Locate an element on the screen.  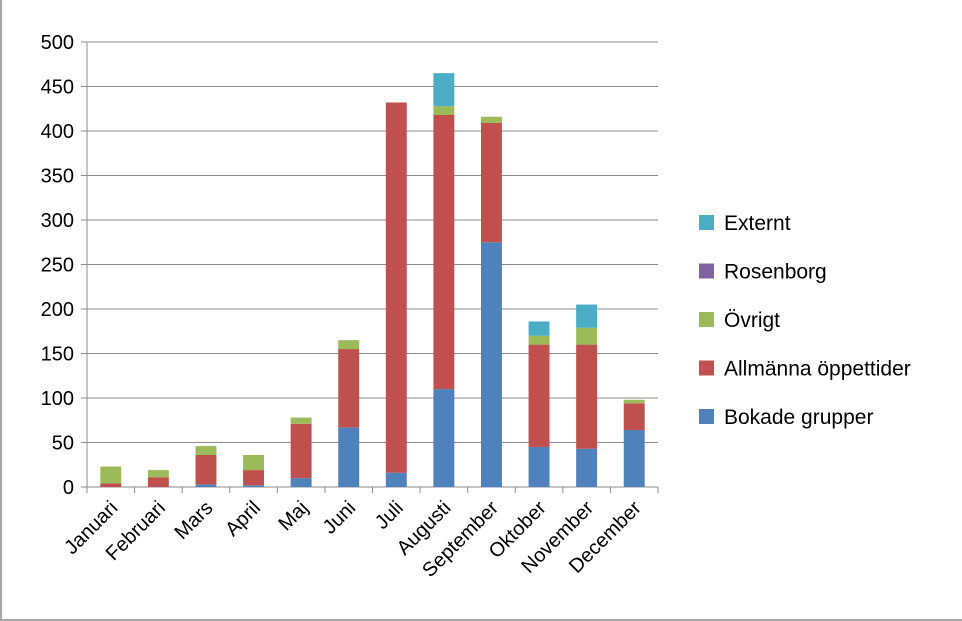
legend-label: Bokade grupper is located at coordinates (798, 417).